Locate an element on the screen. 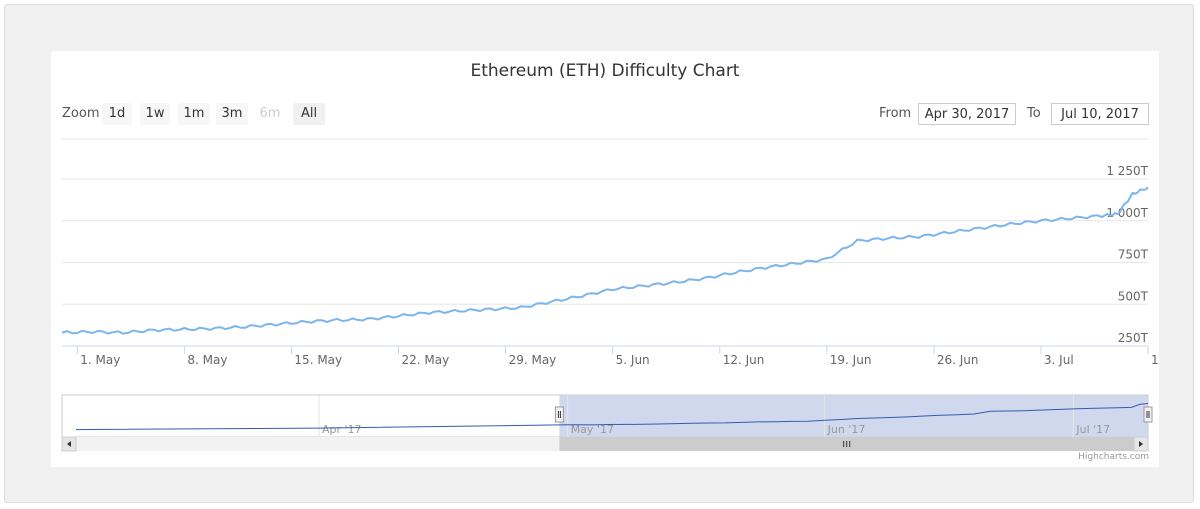  x-tick-label: 29. May is located at coordinates (533, 360).